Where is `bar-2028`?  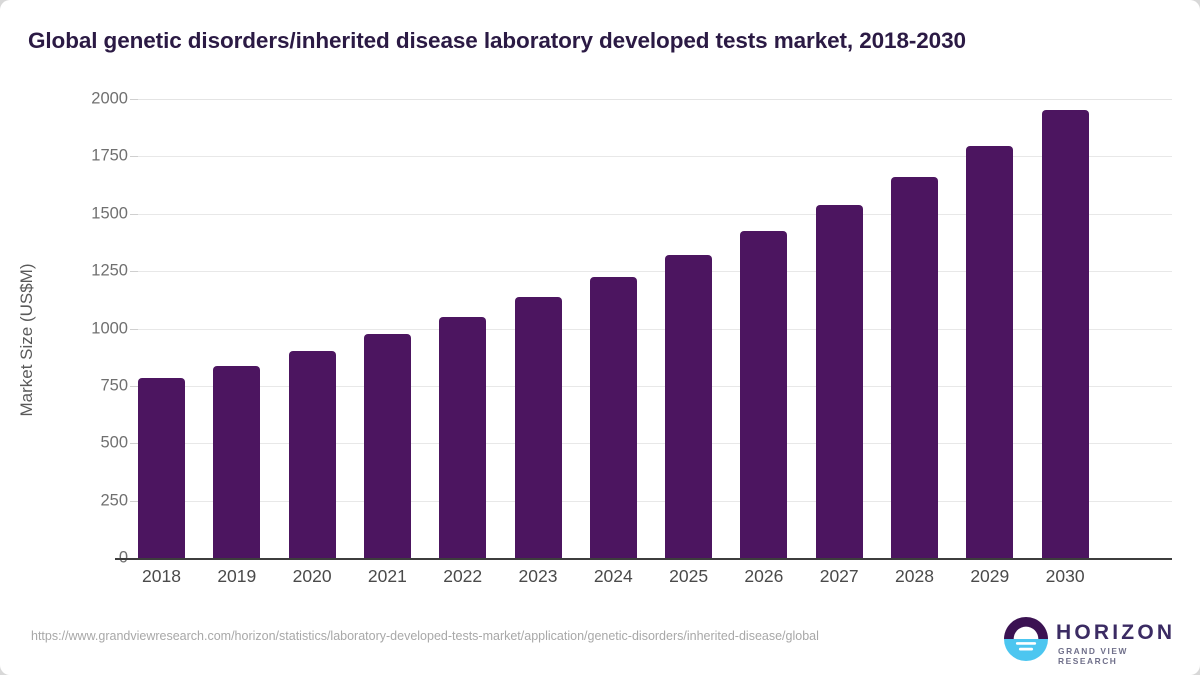
bar-2028 is located at coordinates (914, 367).